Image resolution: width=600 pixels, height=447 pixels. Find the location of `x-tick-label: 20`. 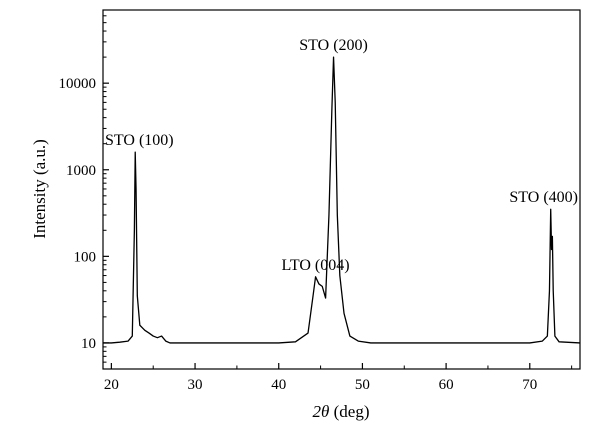

x-tick-label: 20 is located at coordinates (111, 385).